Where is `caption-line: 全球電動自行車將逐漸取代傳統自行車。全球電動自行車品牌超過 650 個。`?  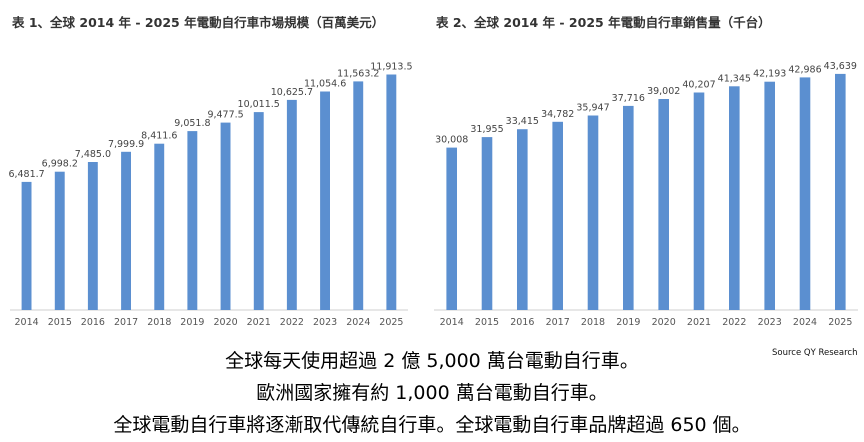 caption-line: 全球電動自行車將逐漸取代傳統自行車。全球電動自行車品牌超過 650 個。 is located at coordinates (432, 425).